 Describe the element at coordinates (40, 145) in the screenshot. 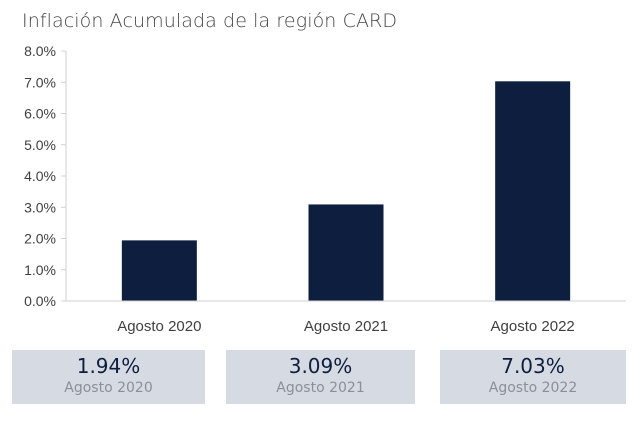

I see `y-tick-label: 5.0%` at that location.